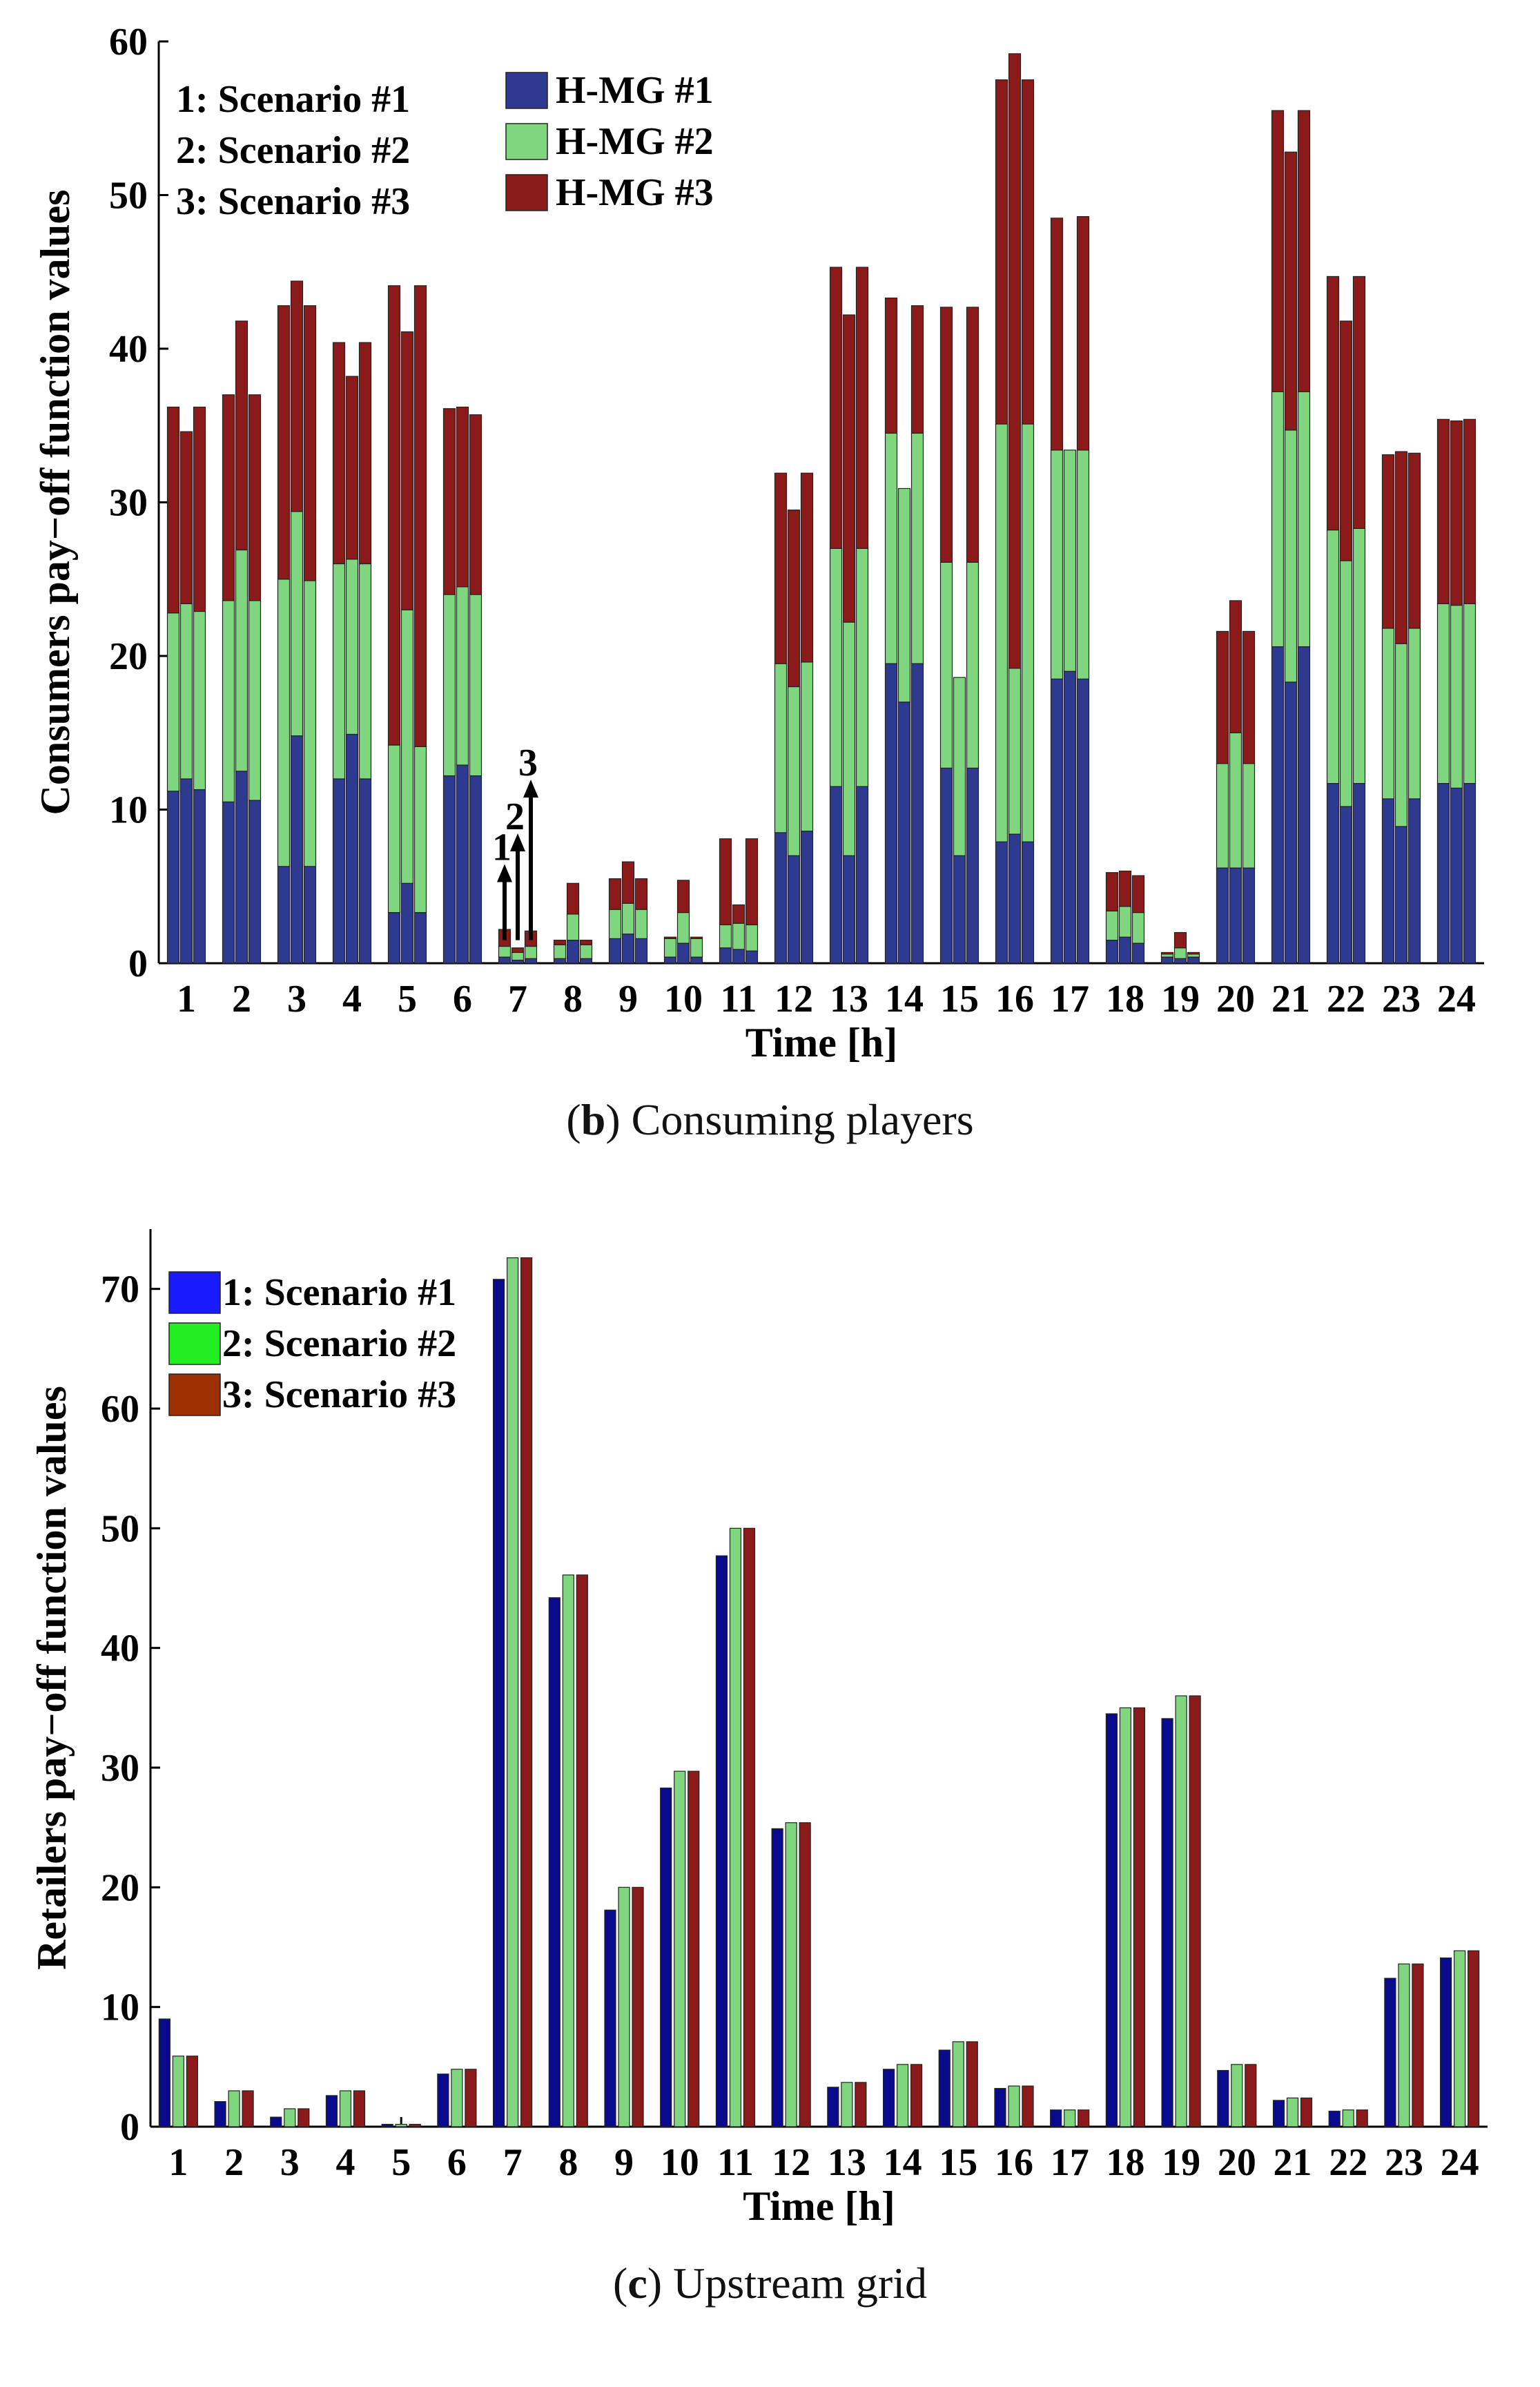 Image resolution: width=1540 pixels, height=2387 pixels. I want to click on x-tick-label: 3, so click(290, 2163).